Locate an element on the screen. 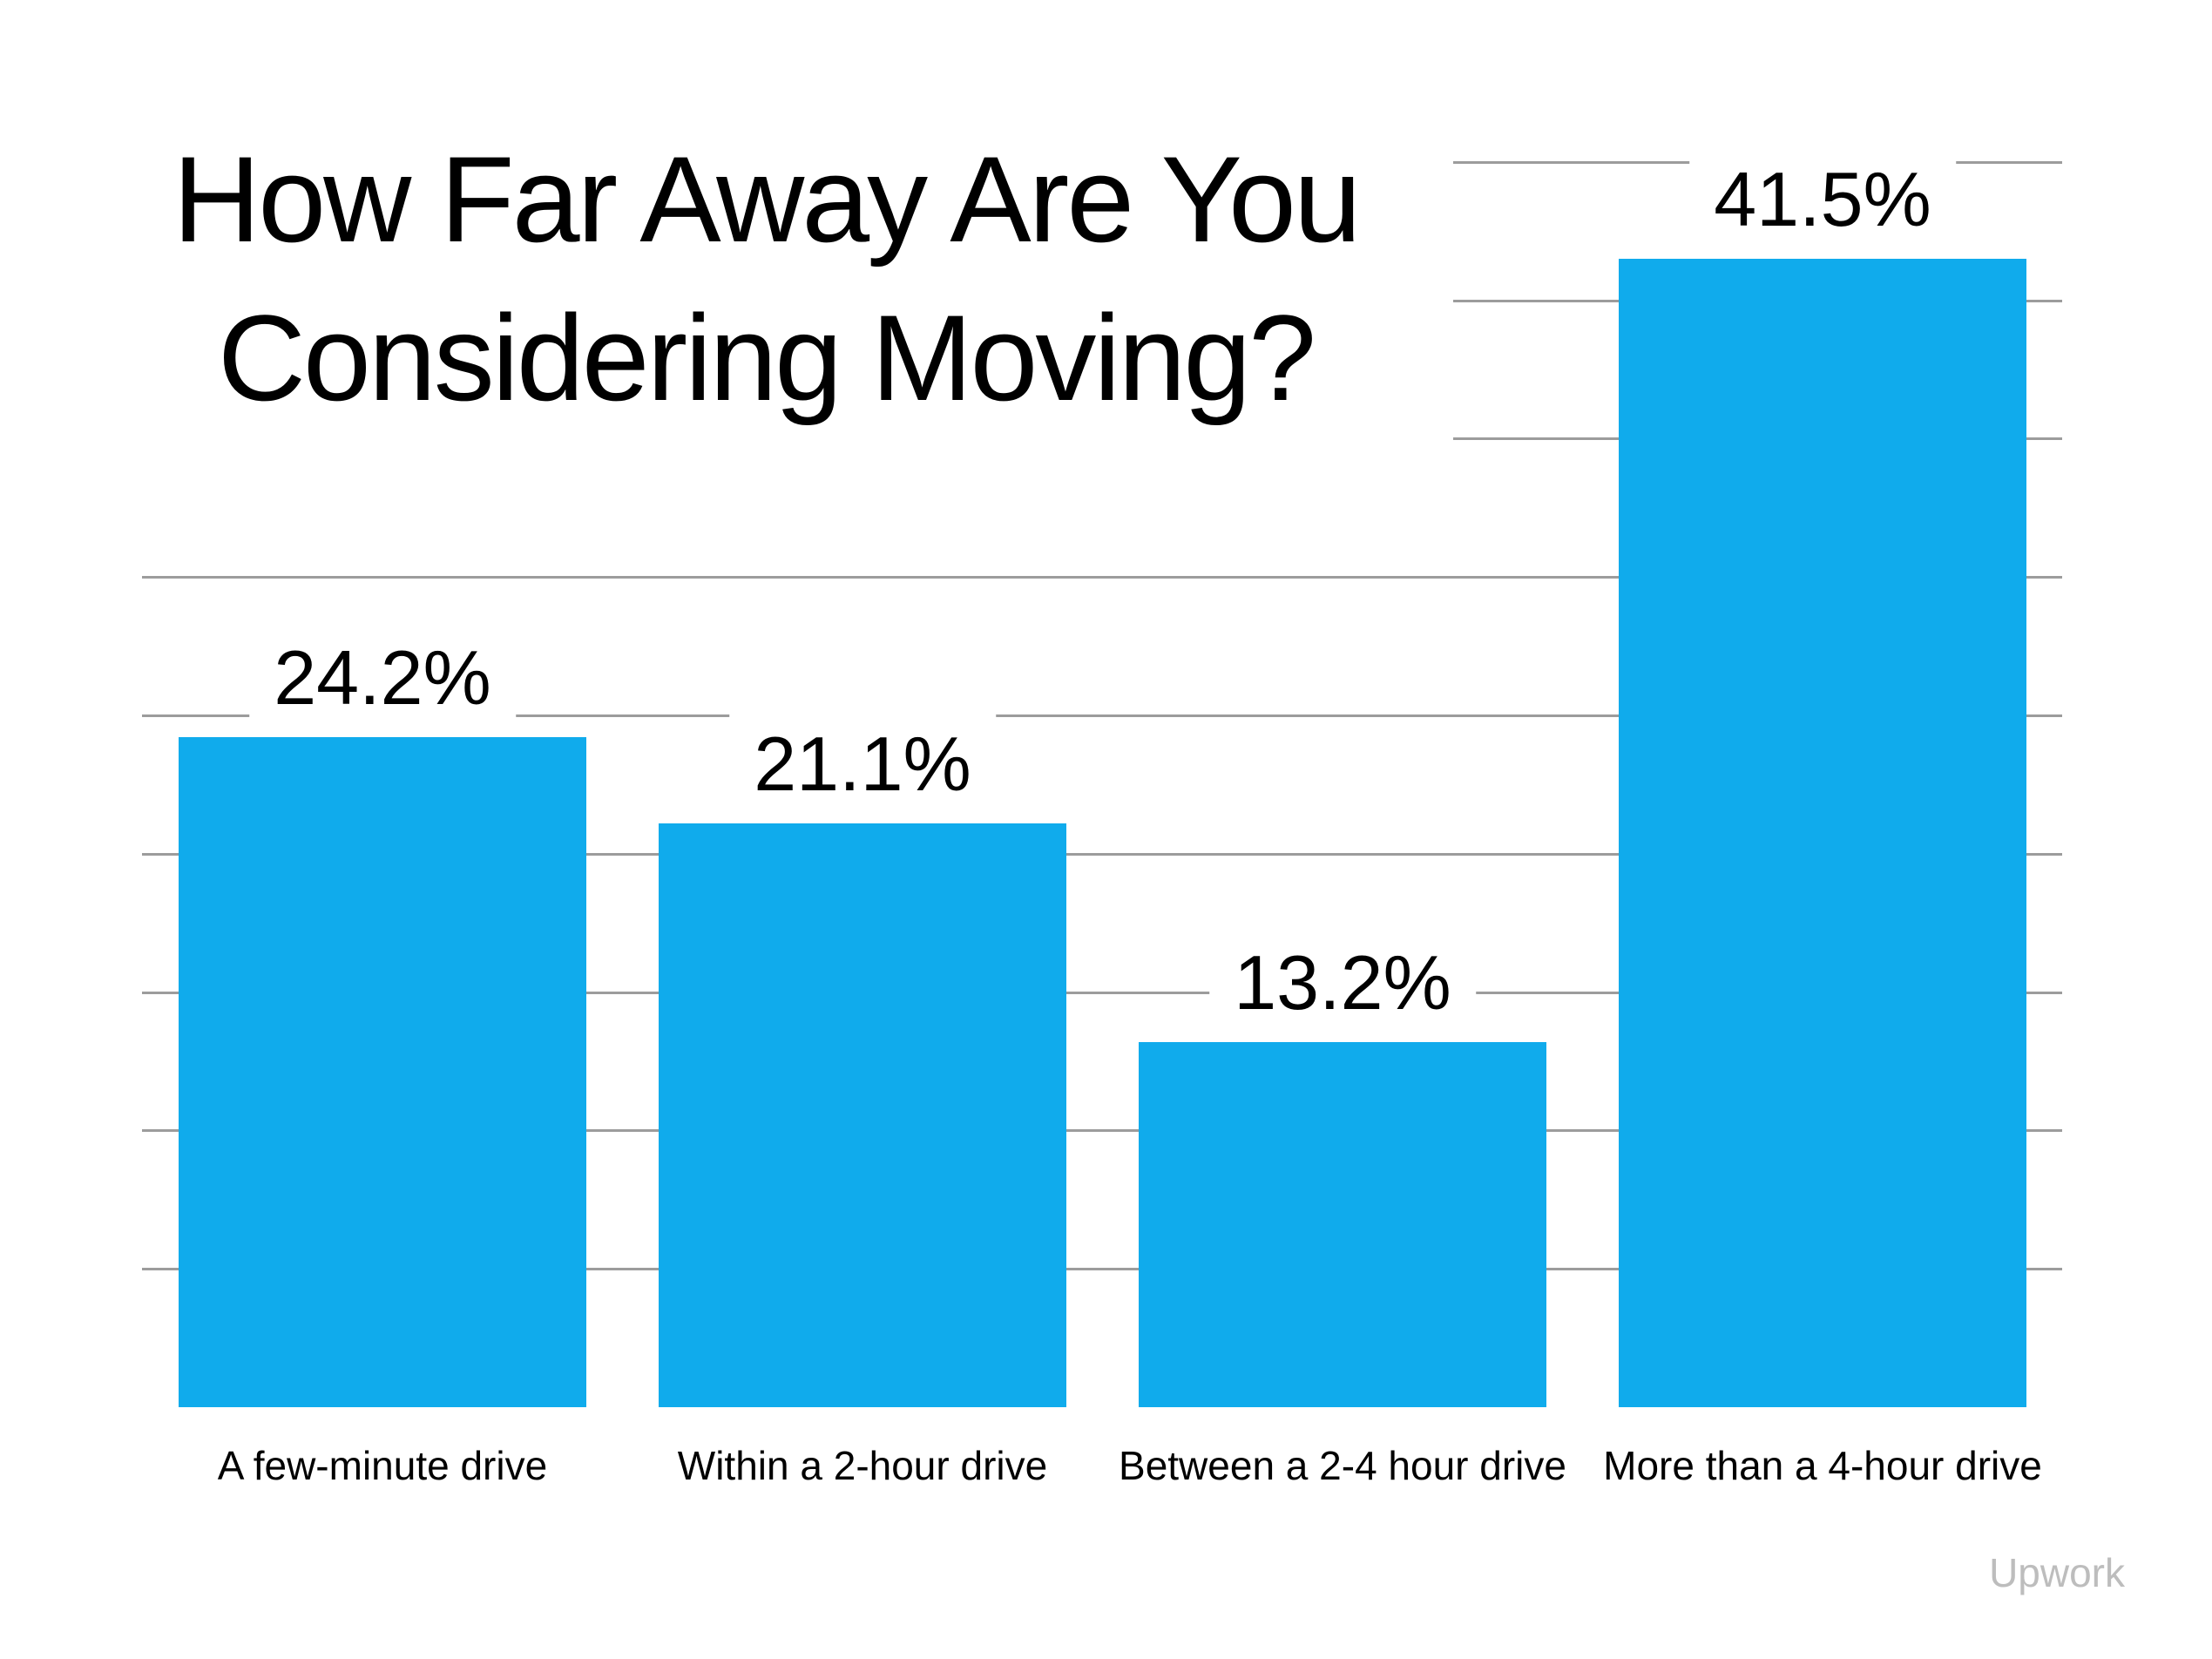  gridline-15-percent is located at coordinates (1102, 993).